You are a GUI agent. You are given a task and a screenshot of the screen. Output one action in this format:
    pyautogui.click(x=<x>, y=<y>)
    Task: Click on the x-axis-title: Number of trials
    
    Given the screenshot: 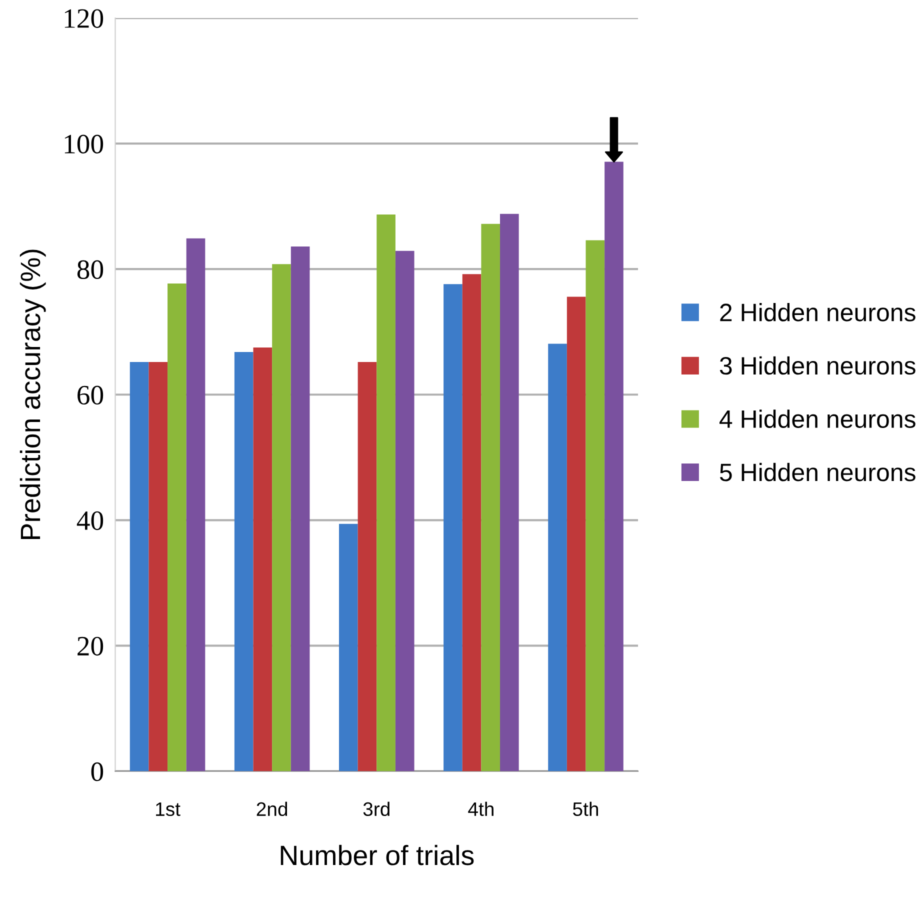 What is the action you would take?
    pyautogui.click(x=377, y=855)
    